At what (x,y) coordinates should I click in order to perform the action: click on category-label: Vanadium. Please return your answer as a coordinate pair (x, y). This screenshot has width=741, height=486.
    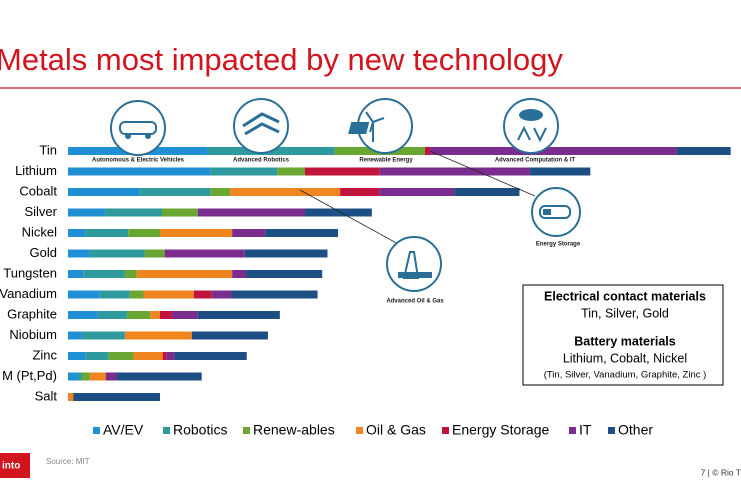
    Looking at the image, I should click on (28, 293).